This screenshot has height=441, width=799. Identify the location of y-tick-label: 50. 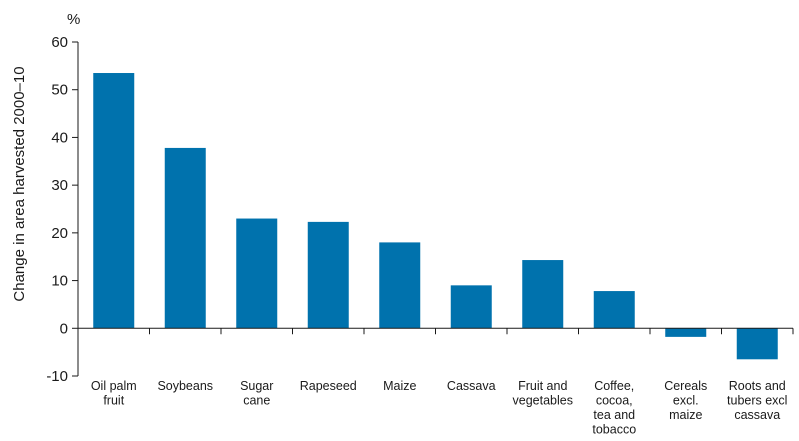
(59, 90).